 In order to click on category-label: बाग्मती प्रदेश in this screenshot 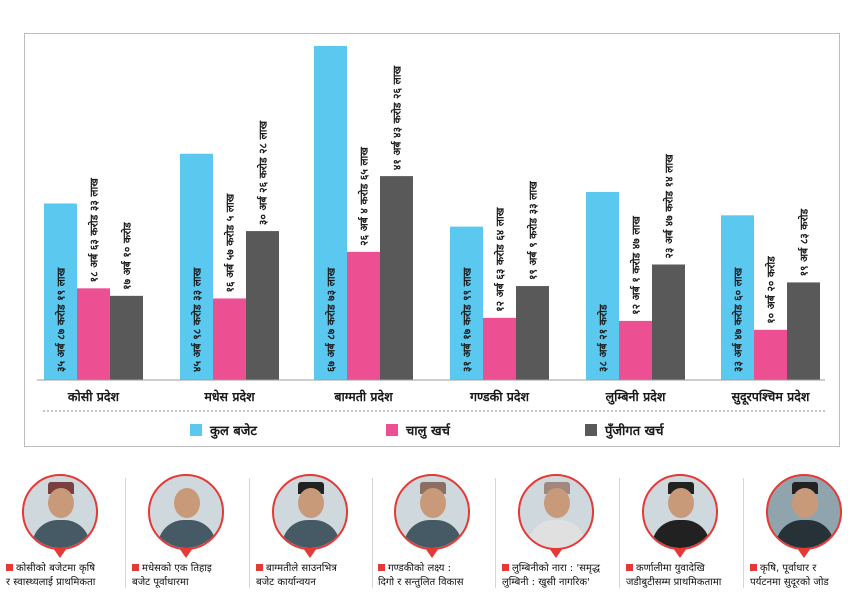, I will do `click(363, 396)`.